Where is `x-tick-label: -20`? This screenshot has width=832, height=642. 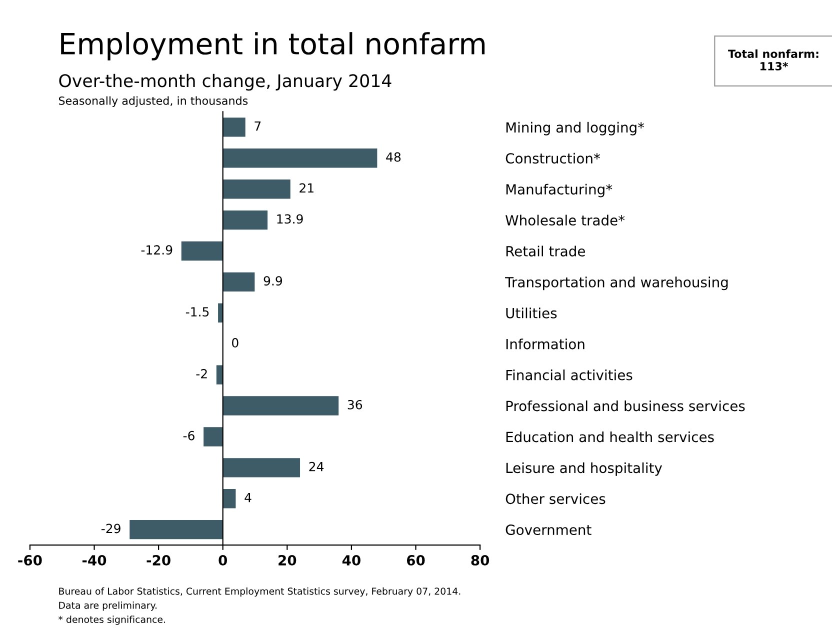 x-tick-label: -20 is located at coordinates (158, 560).